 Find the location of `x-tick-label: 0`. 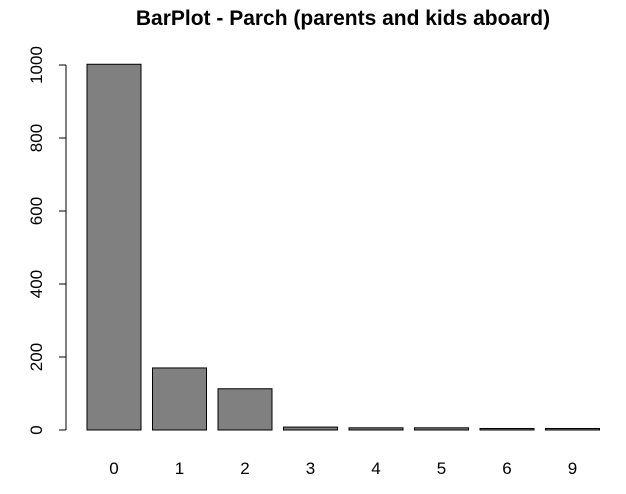

x-tick-label: 0 is located at coordinates (113, 468).